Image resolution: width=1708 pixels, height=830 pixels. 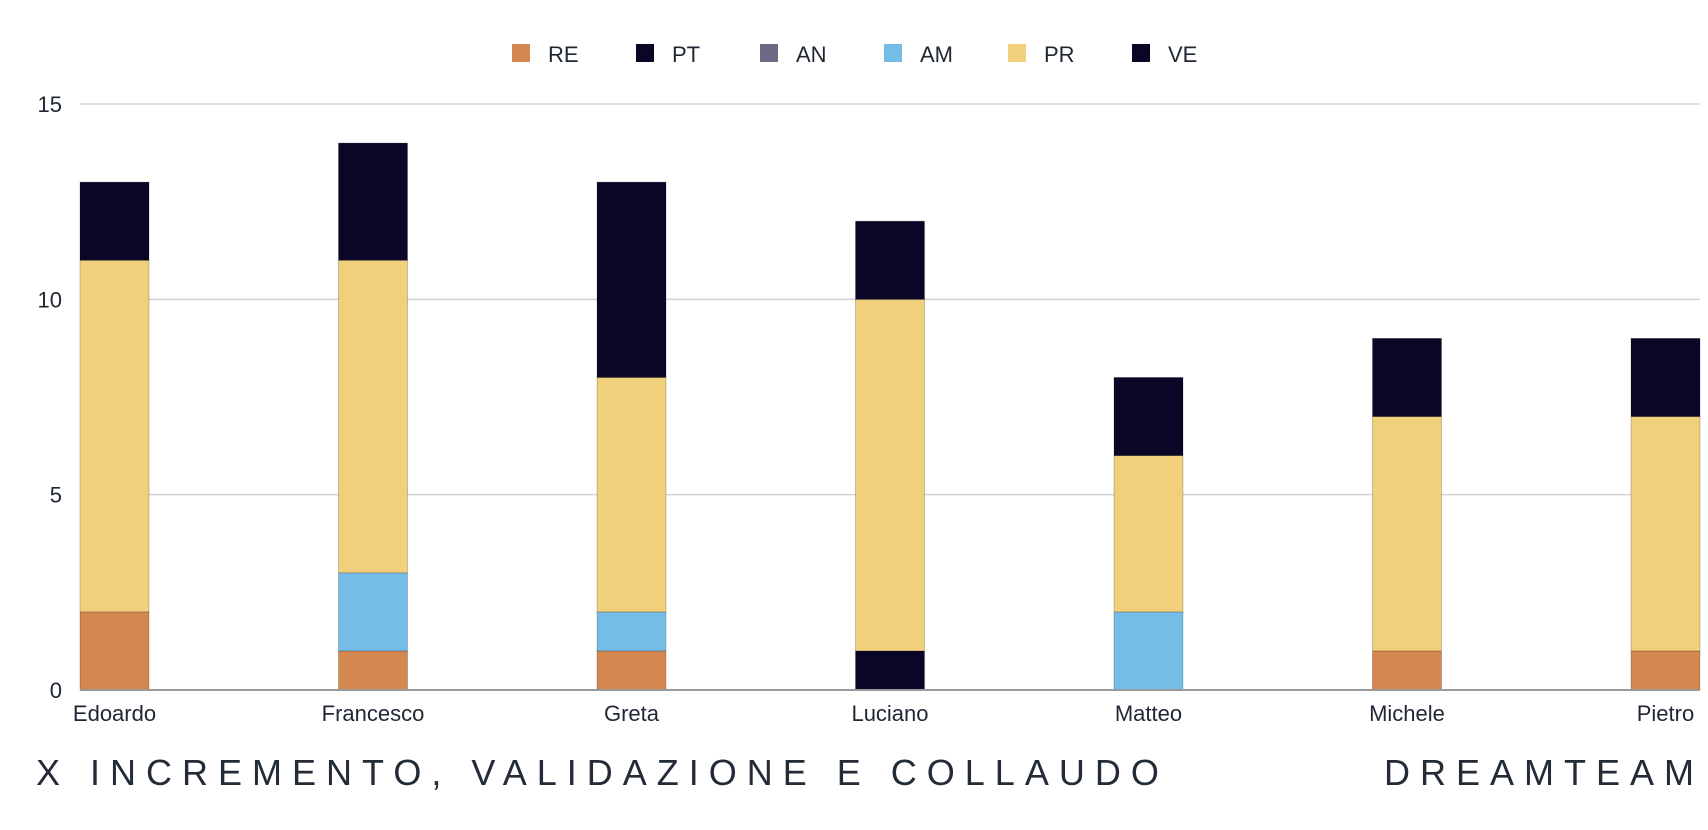 What do you see at coordinates (631, 279) in the screenshot?
I see `bar-segment-ve-greta` at bounding box center [631, 279].